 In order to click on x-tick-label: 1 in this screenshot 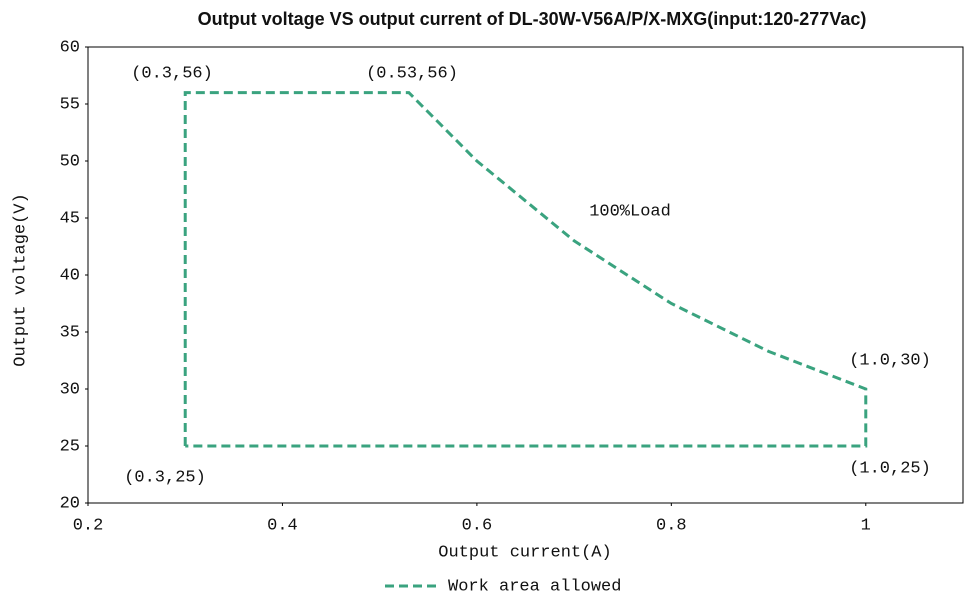, I will do `click(866, 525)`.